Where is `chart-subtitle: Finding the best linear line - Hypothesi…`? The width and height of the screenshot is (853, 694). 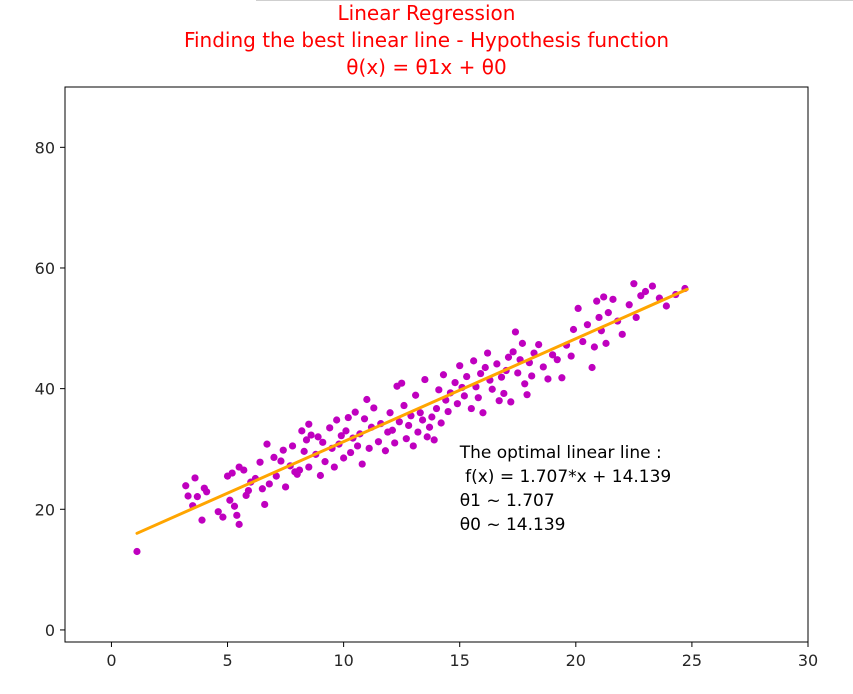
chart-subtitle: Finding the best linear line - Hypothesi… is located at coordinates (426, 40).